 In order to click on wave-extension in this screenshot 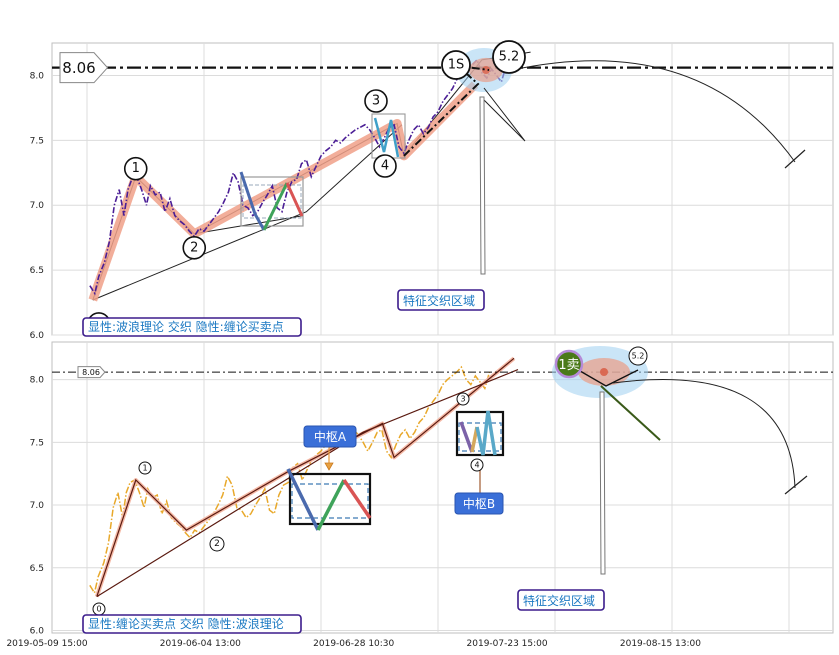, I will do `click(446, 110)`.